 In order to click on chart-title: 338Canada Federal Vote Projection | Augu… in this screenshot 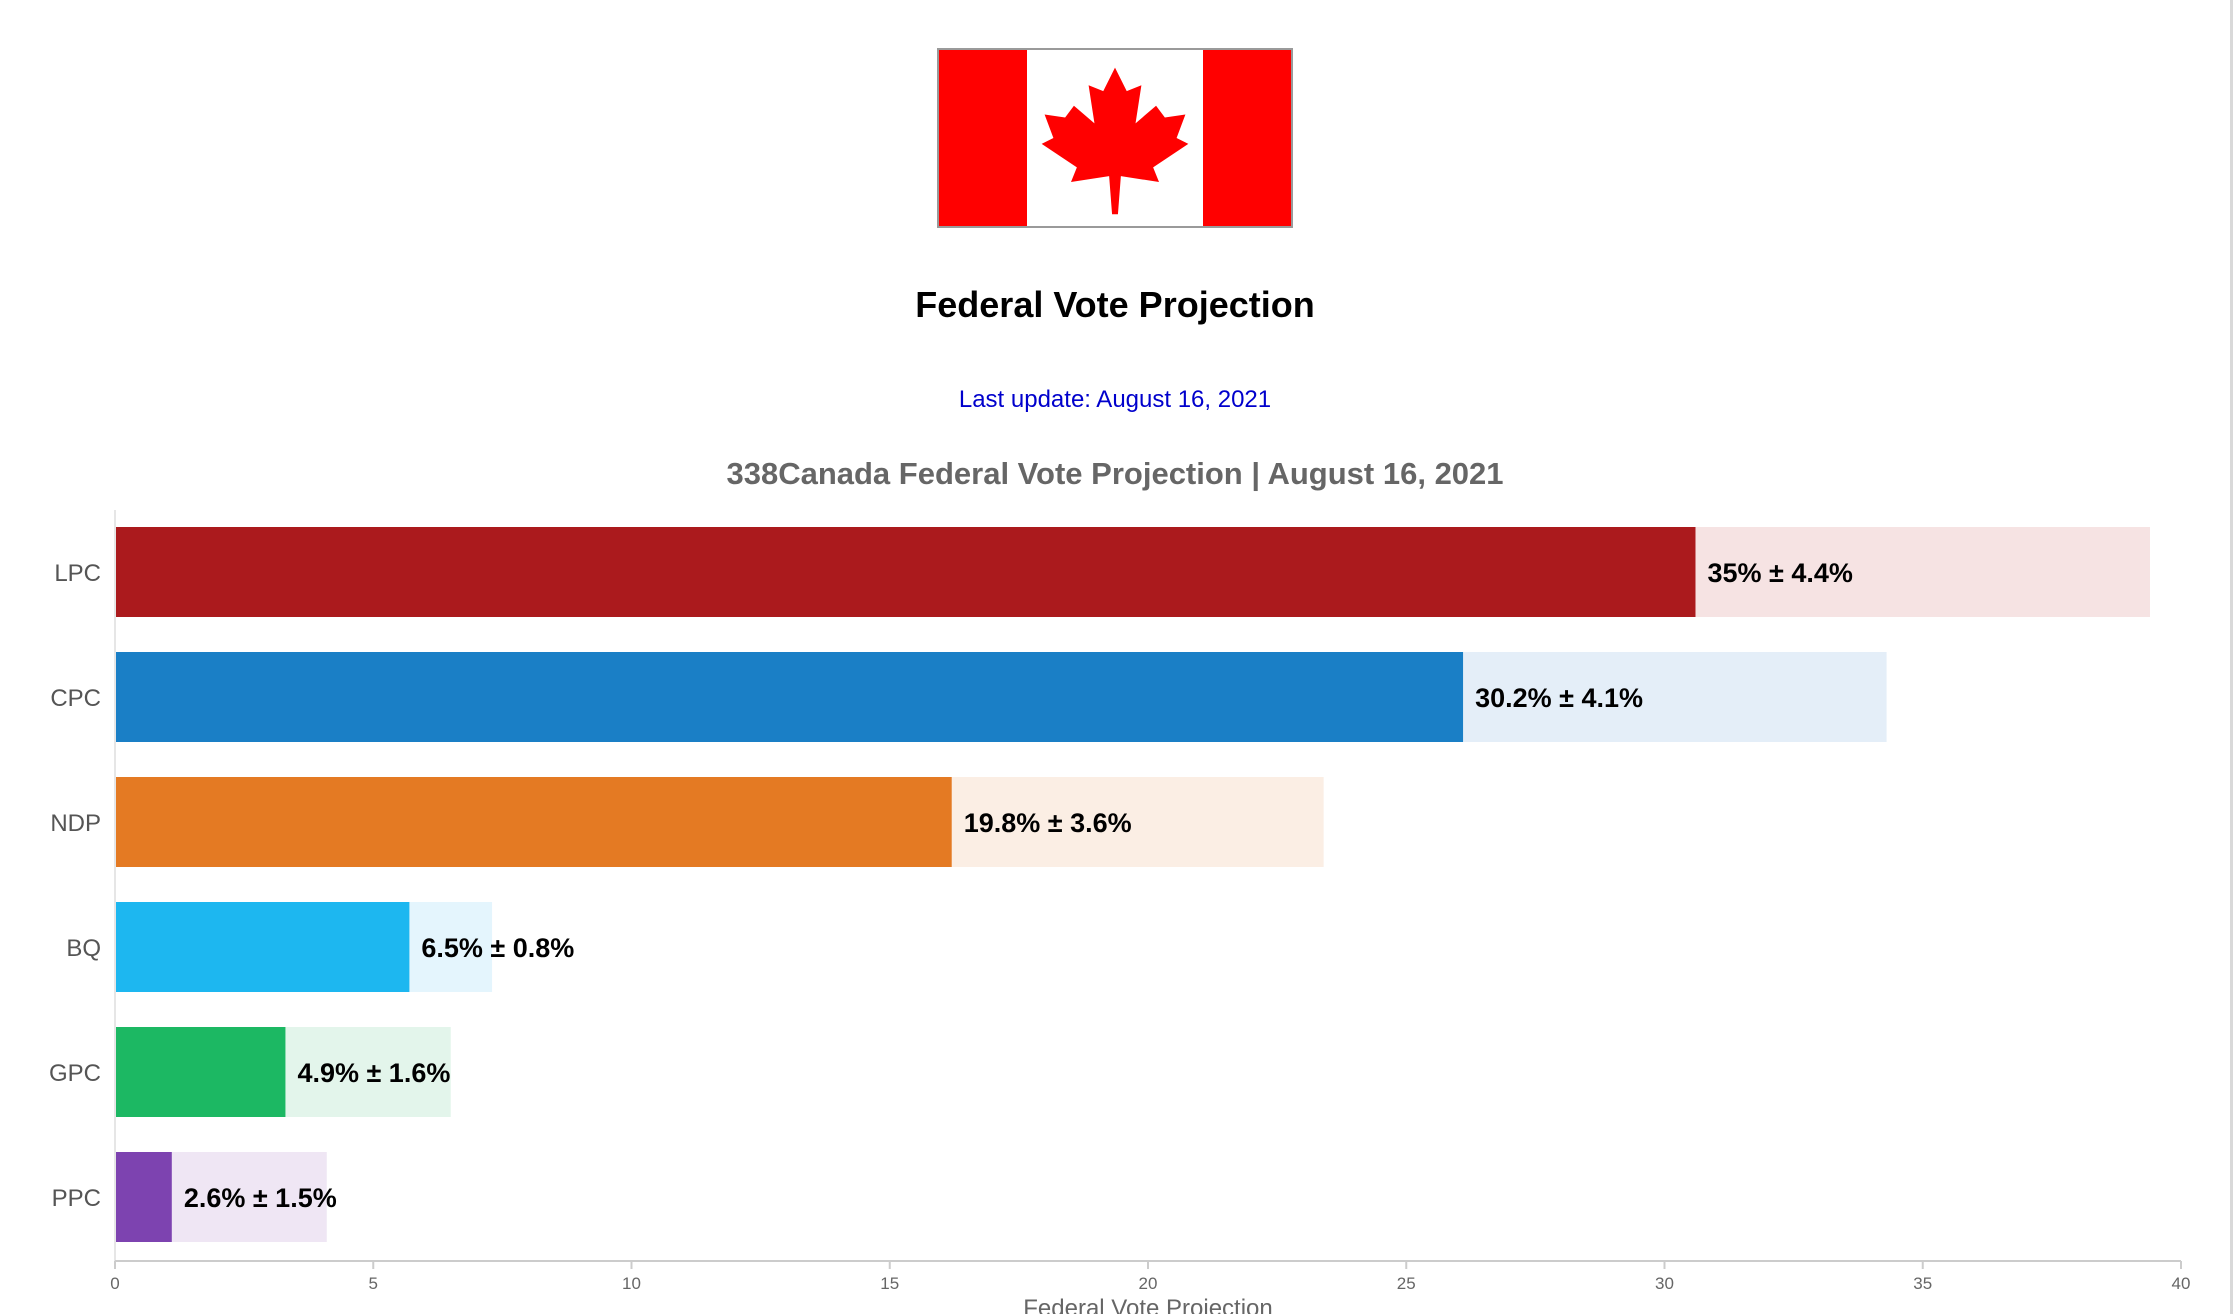, I will do `click(1115, 473)`.